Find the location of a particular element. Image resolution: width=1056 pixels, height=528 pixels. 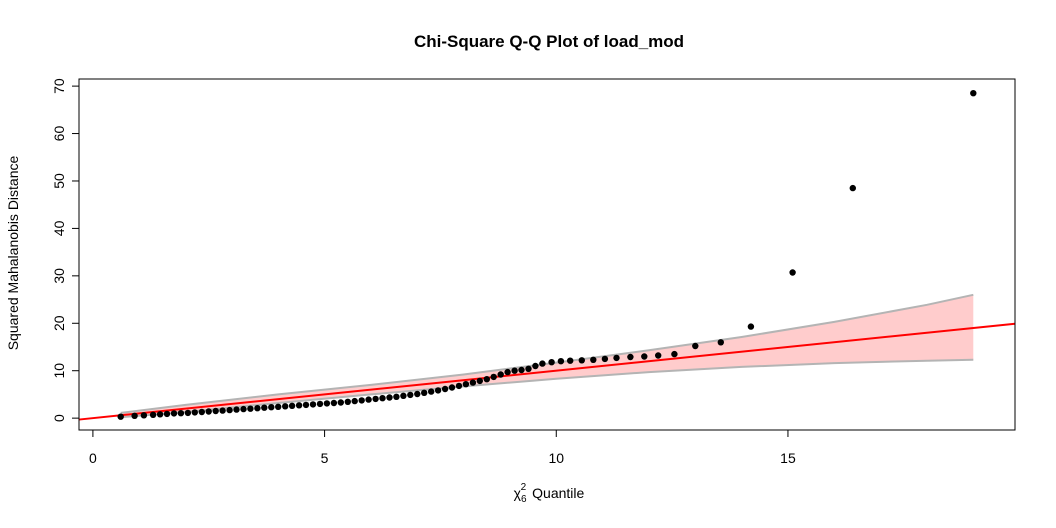

x-tick-label: 0 is located at coordinates (93, 458).